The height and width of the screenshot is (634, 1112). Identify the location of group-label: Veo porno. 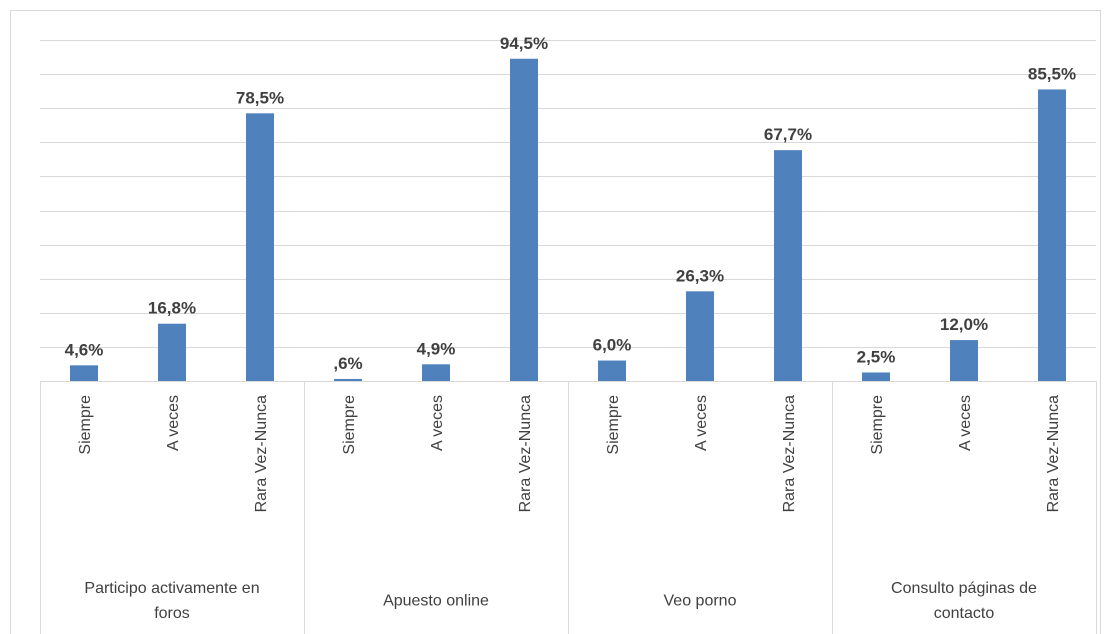
(700, 601).